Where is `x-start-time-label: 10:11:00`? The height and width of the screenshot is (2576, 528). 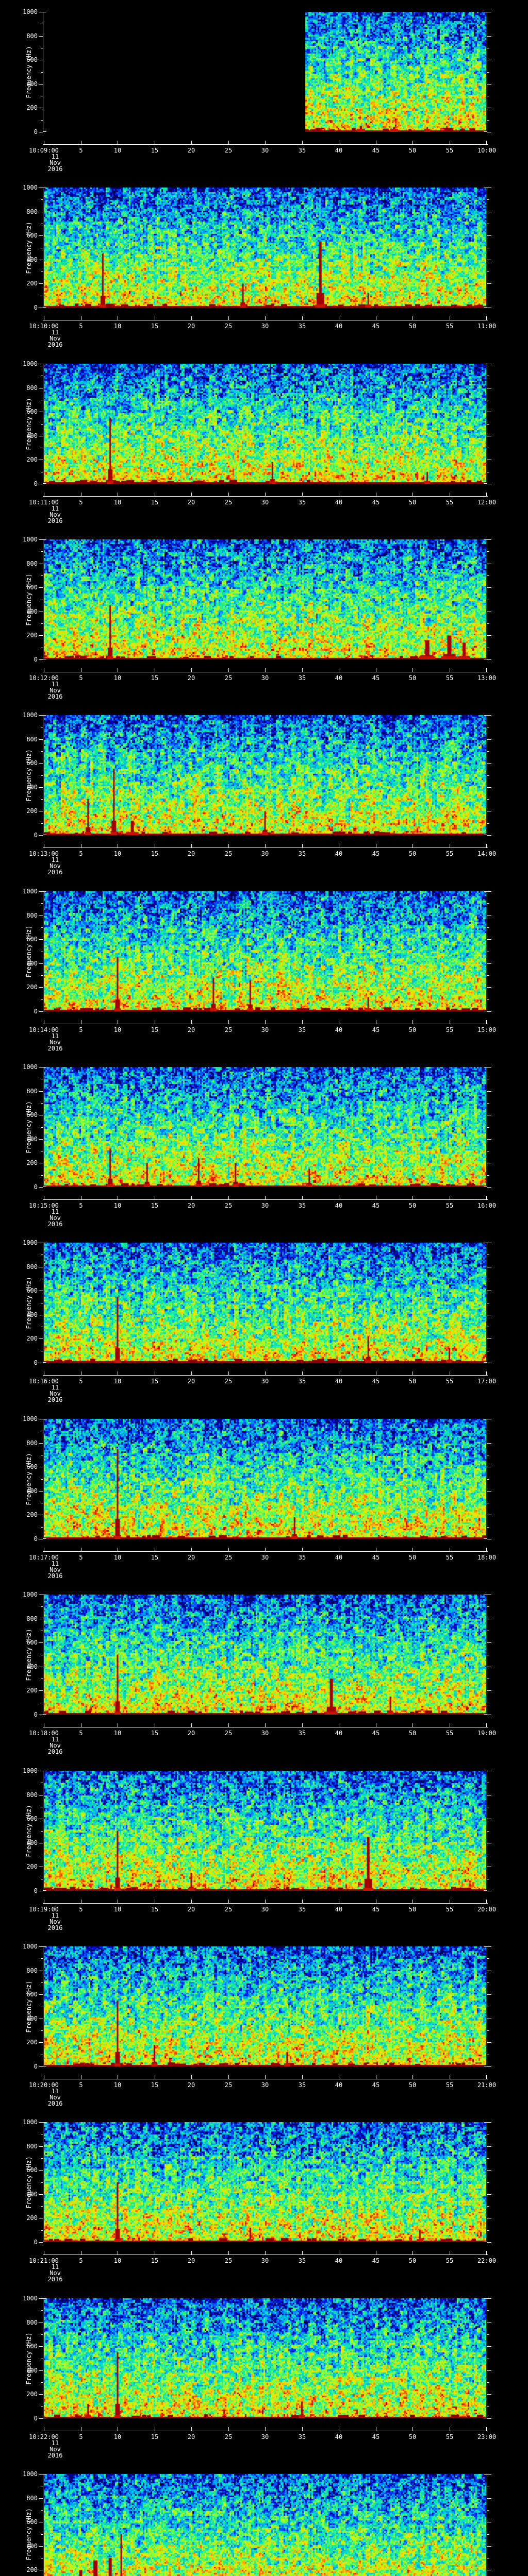 x-start-time-label: 10:11:00 is located at coordinates (44, 502).